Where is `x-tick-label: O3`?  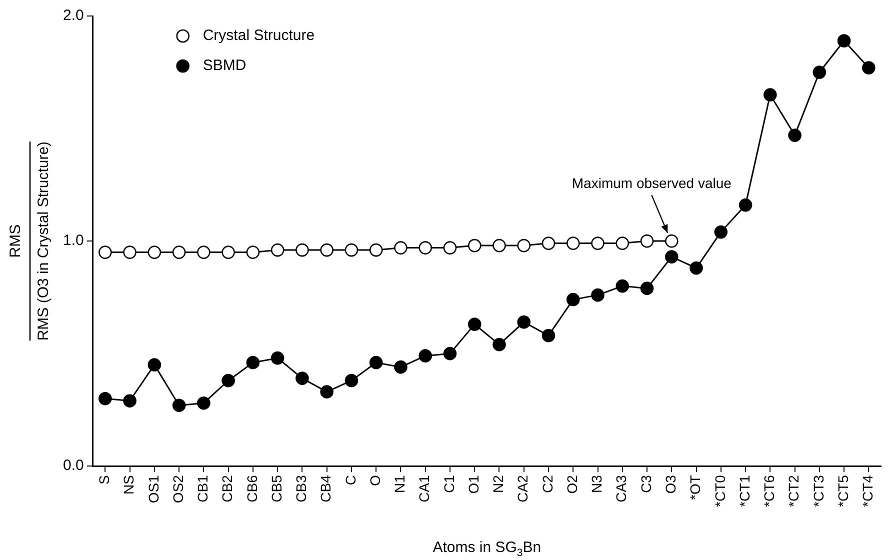
x-tick-label: O3 is located at coordinates (670, 484).